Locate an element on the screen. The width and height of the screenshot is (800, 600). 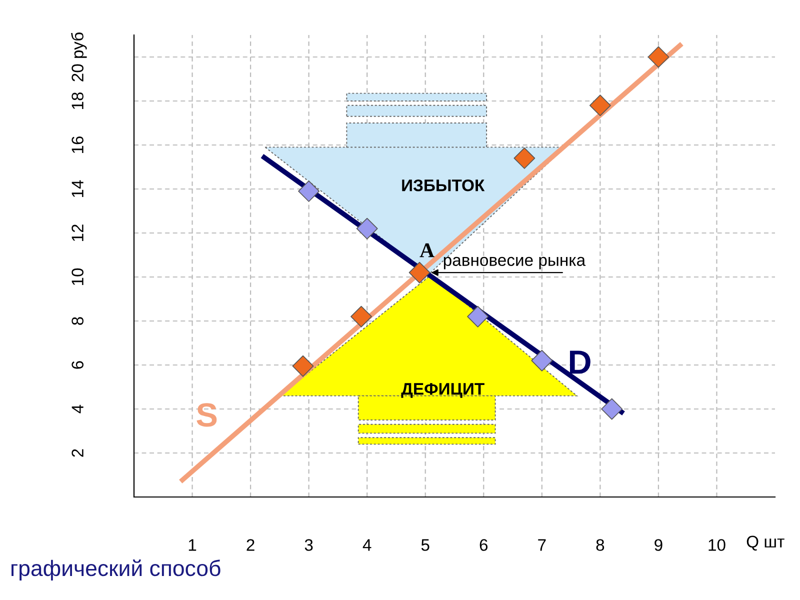
x-tick-label: 9 is located at coordinates (658, 545).